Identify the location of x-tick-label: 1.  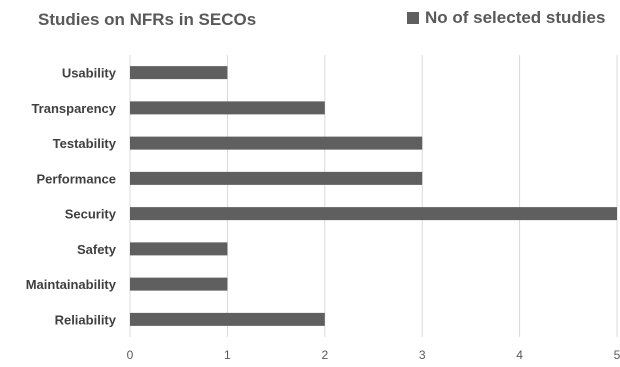
(227, 355).